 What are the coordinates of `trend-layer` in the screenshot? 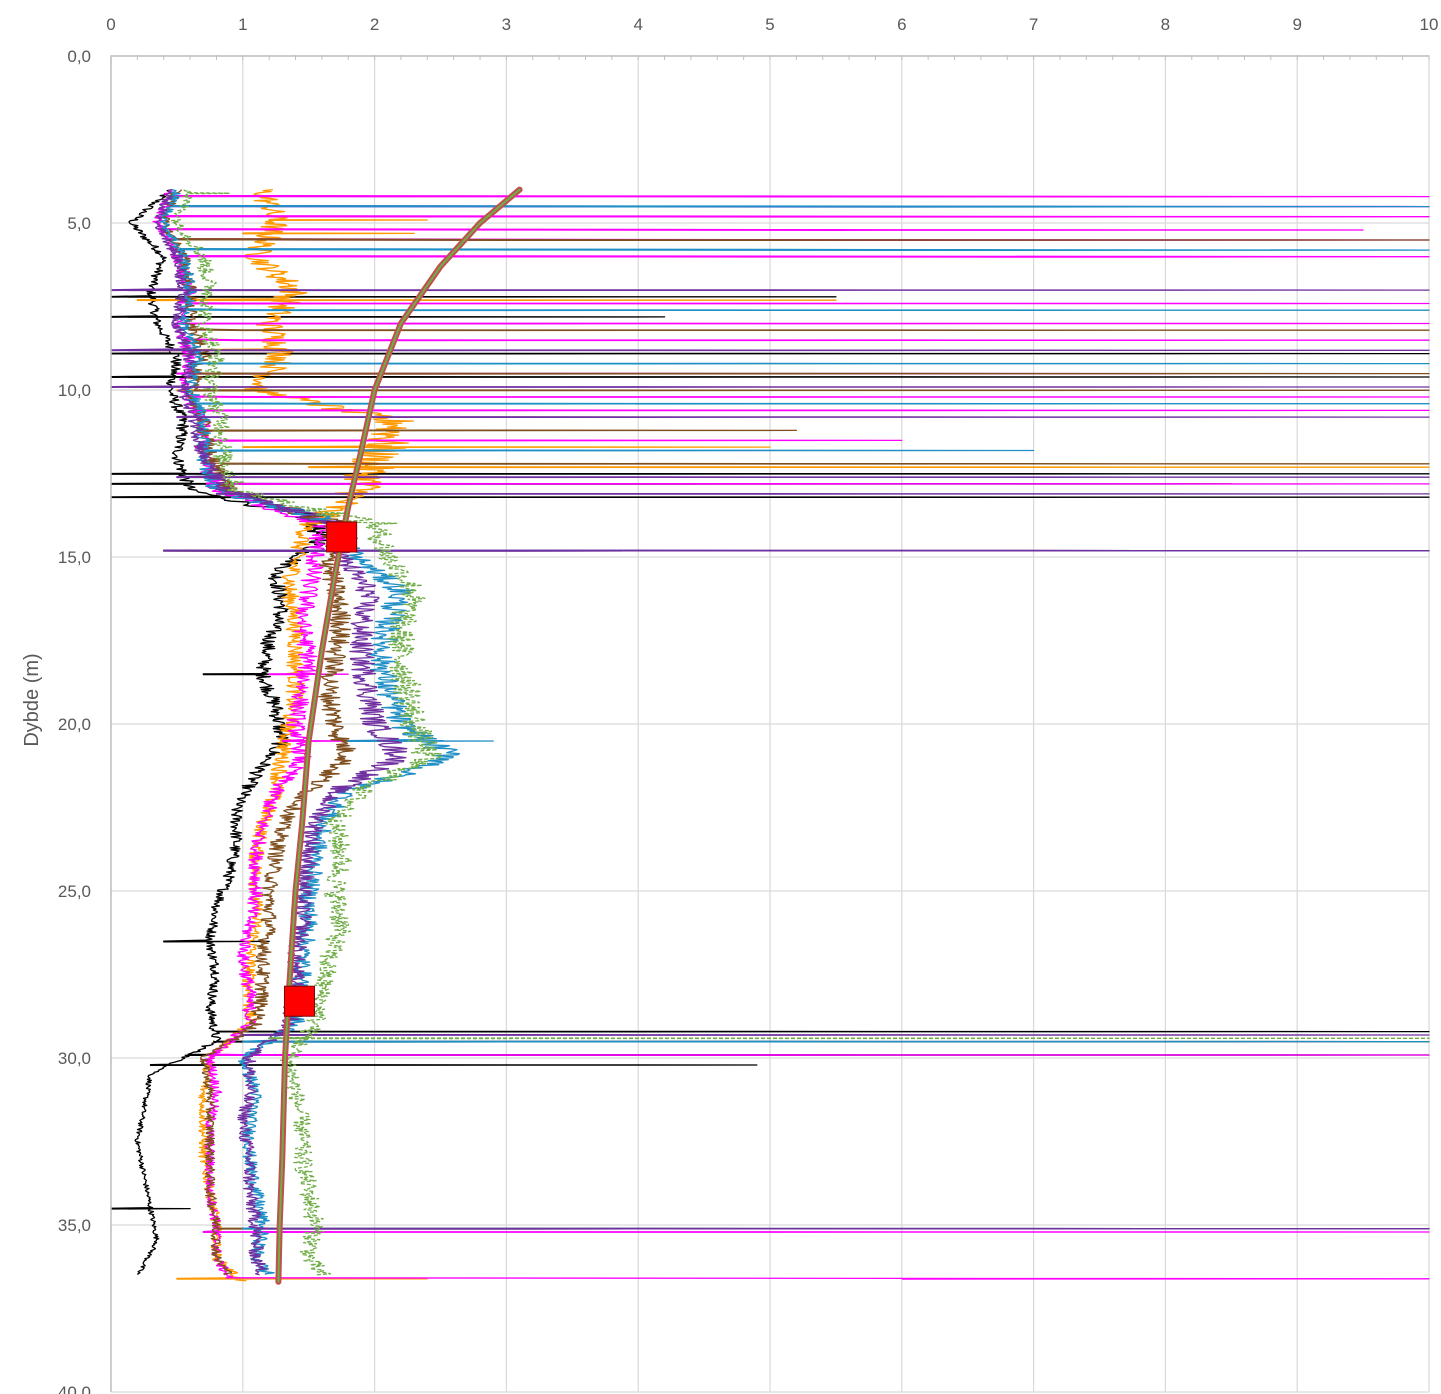 It's located at (399, 735).